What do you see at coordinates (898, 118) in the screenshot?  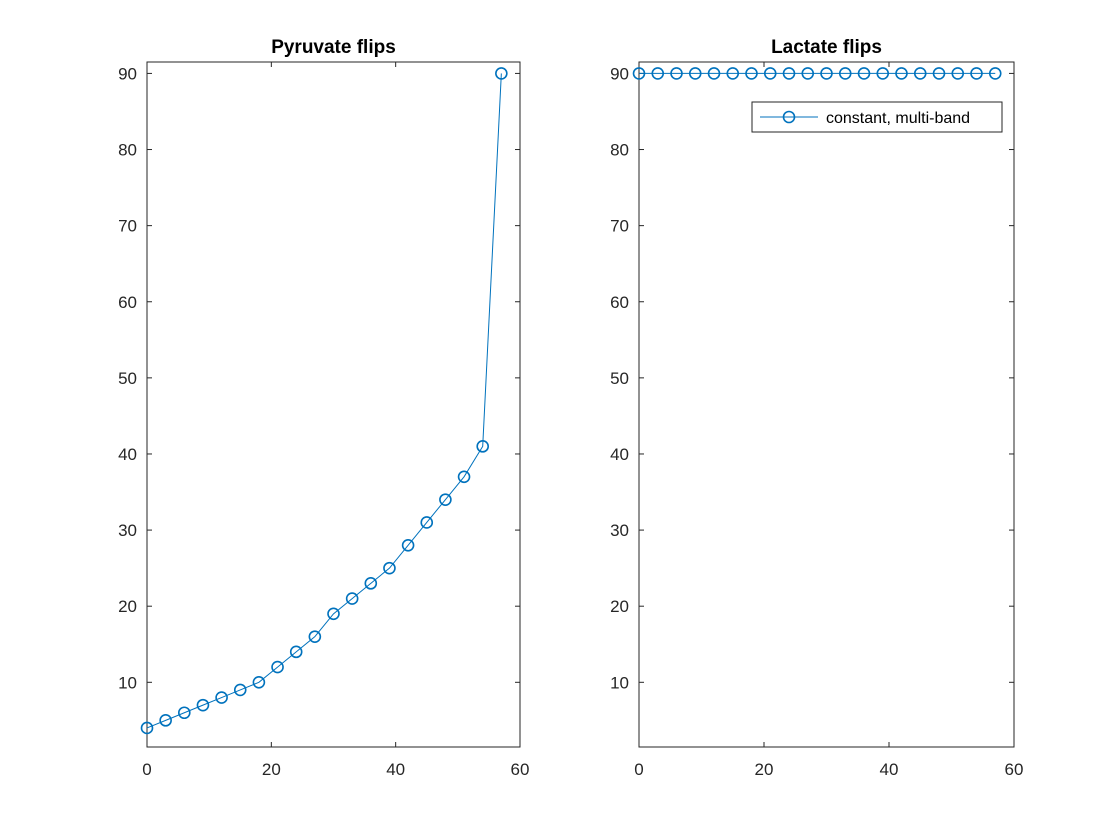 I see `legend-label: constant, multi-band` at bounding box center [898, 118].